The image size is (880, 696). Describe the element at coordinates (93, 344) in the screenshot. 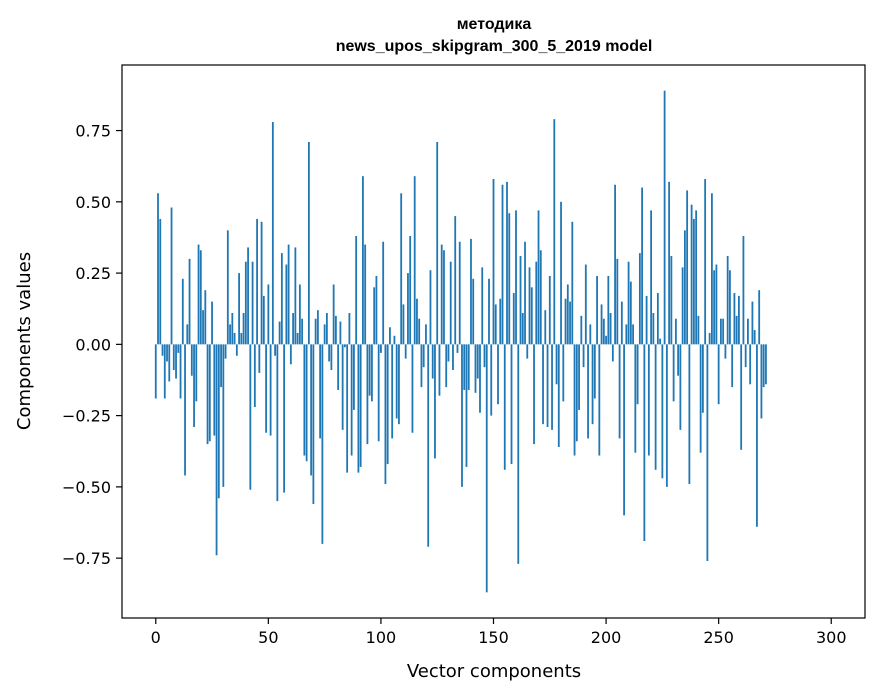

I see `y-tick-label: 0.00` at that location.